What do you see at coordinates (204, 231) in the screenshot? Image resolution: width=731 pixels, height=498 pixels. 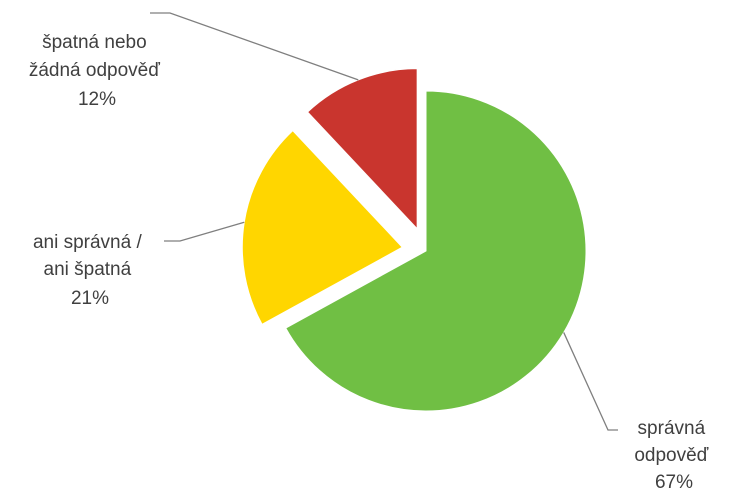 I see `leader-line-slice-neutral` at bounding box center [204, 231].